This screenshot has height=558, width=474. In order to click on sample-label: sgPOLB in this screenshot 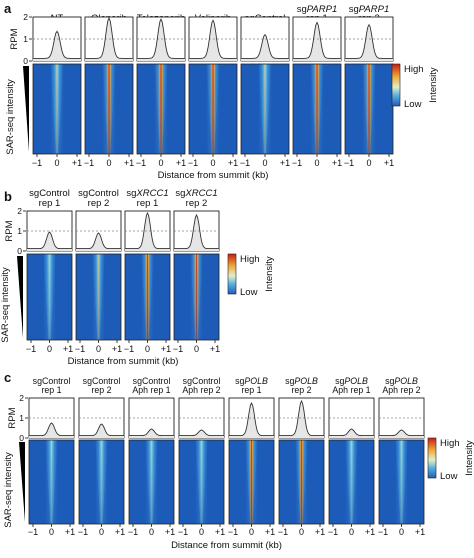, I will do `click(401, 381)`.